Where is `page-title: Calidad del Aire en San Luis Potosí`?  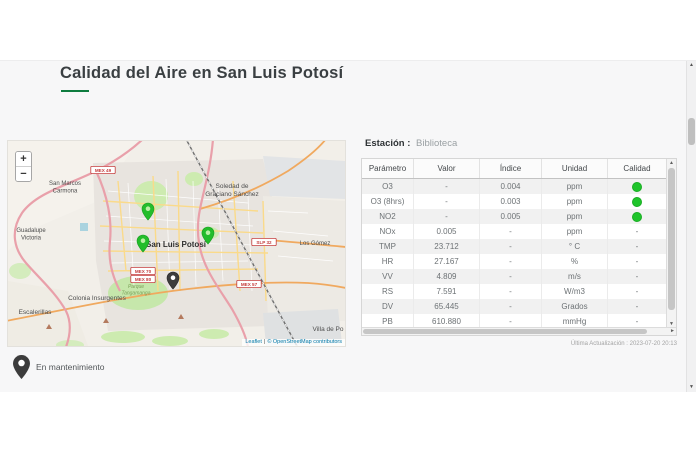
page-title: Calidad del Aire en San Luis Potosí is located at coordinates (202, 73).